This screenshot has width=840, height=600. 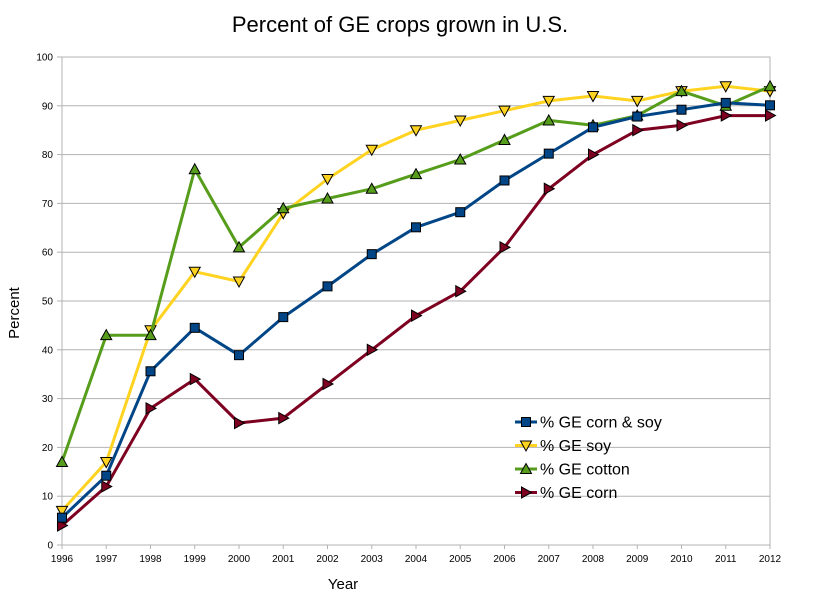 I want to click on x-tick-label: 2009, so click(x=637, y=559).